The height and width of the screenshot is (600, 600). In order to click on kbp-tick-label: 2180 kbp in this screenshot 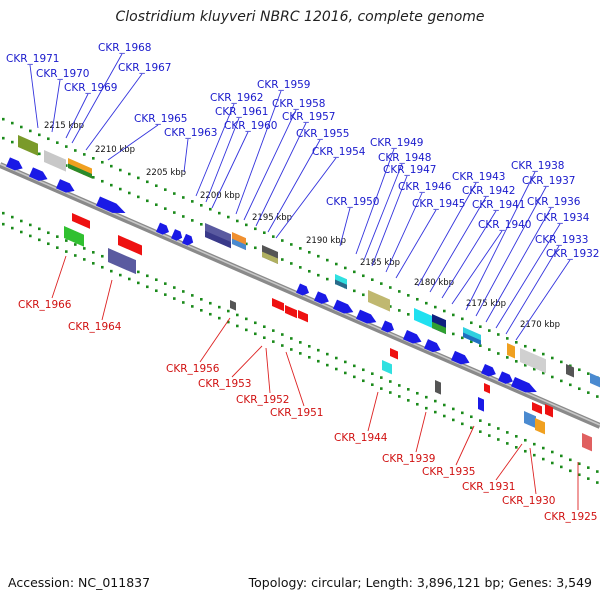, I will do `click(434, 283)`.